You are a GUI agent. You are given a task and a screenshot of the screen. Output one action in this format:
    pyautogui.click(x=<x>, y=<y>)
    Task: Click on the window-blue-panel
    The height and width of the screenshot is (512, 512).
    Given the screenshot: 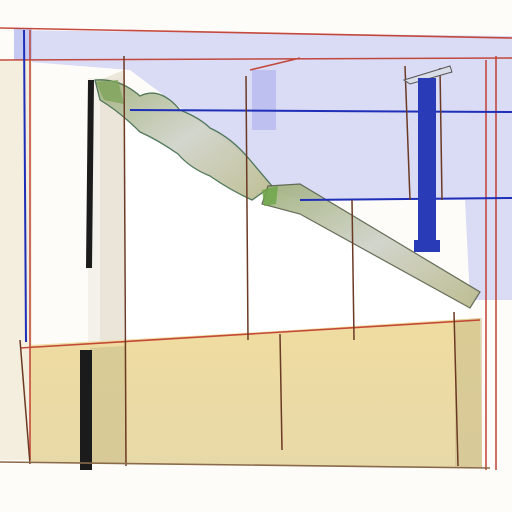 What is the action you would take?
    pyautogui.click(x=264, y=100)
    